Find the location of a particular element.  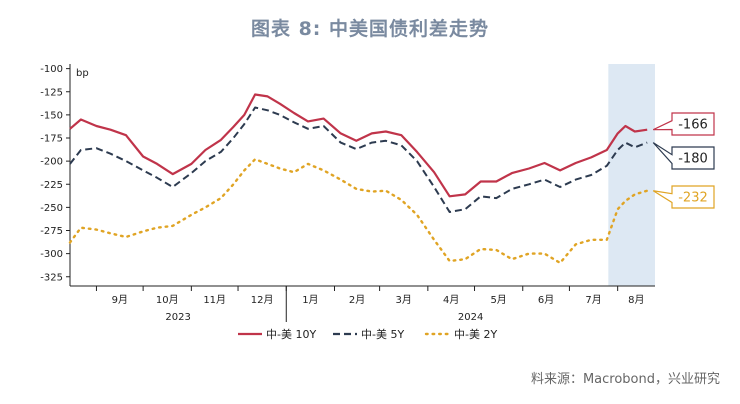

legend: 中-美 10Y 中-美 5Y 中-美 2Y is located at coordinates (367, 334).